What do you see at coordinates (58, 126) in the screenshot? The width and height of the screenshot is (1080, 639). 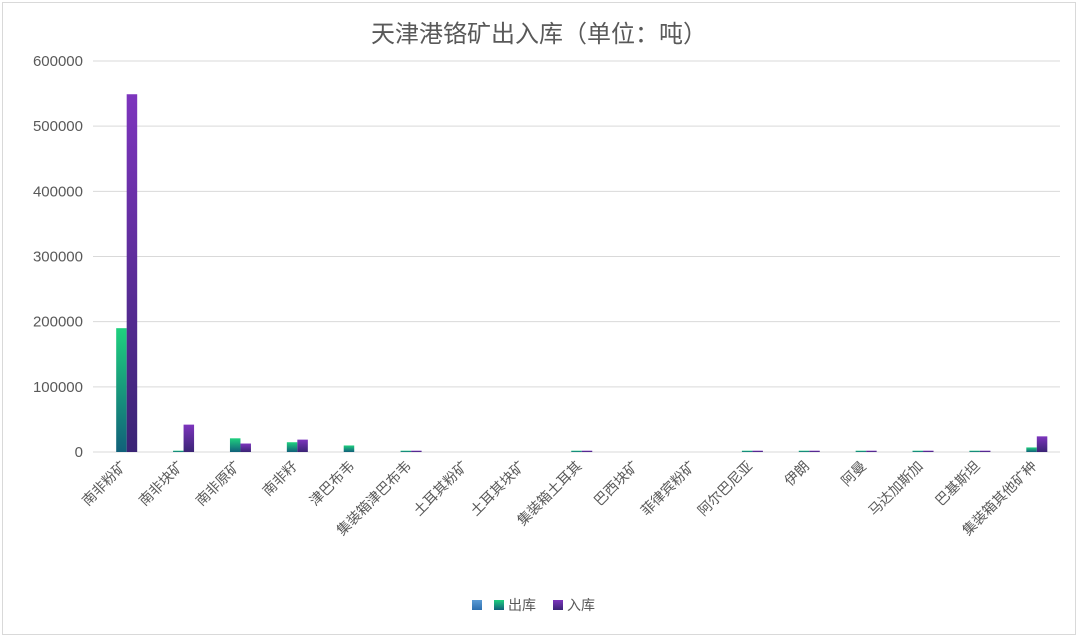 I see `y-tick-label: 500000` at bounding box center [58, 126].